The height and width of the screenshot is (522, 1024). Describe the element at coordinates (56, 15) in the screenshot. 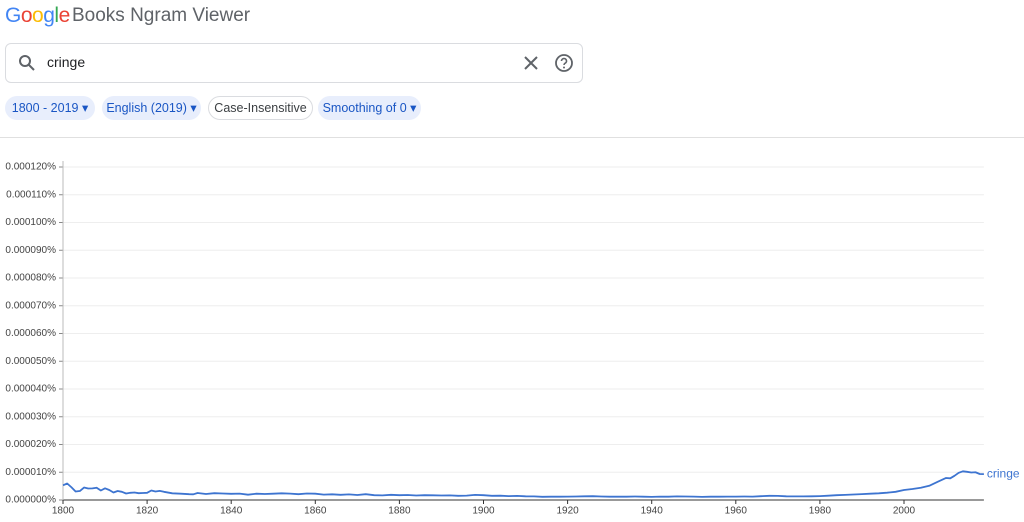

I see `logo-letter: l` at that location.